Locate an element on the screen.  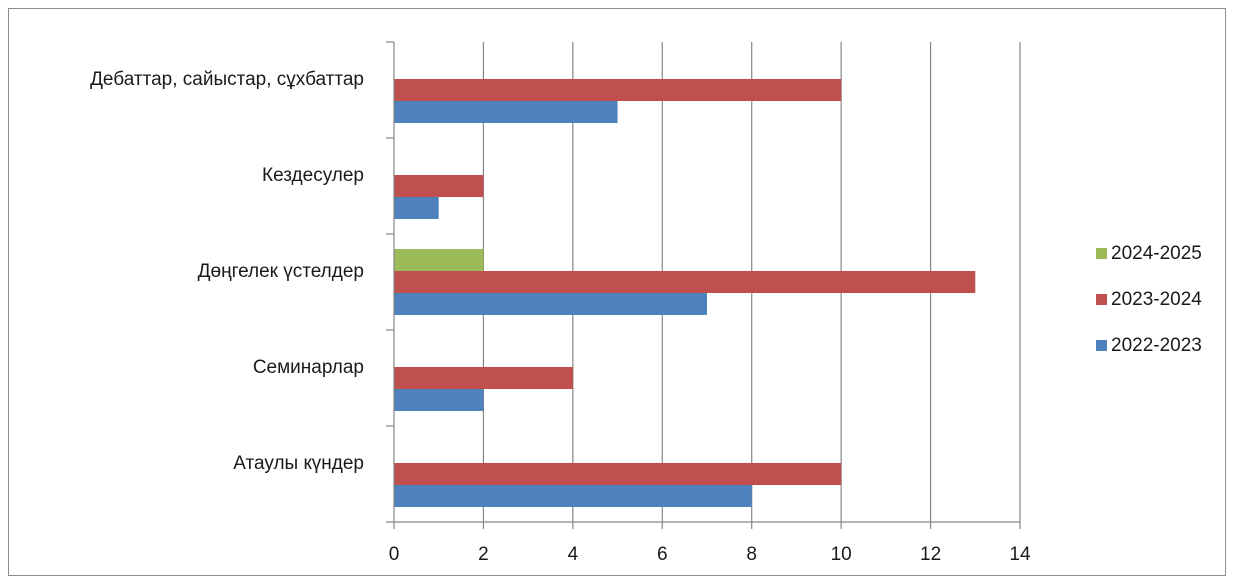
x-tick-label-4: 4 is located at coordinates (573, 554).